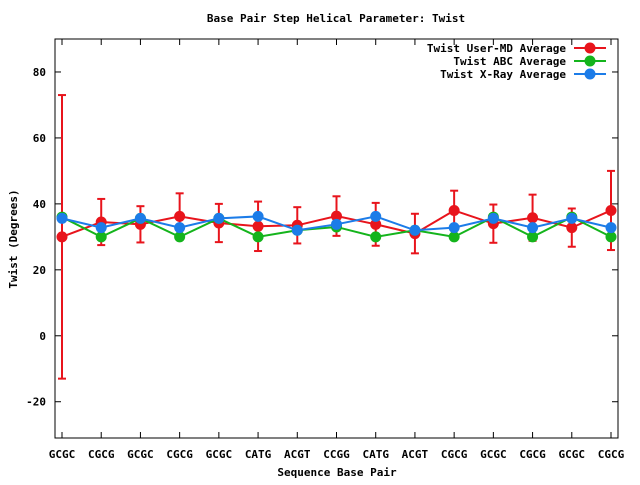  Describe the element at coordinates (509, 61) in the screenshot. I see `legend-label: Twist ABC Average` at that location.